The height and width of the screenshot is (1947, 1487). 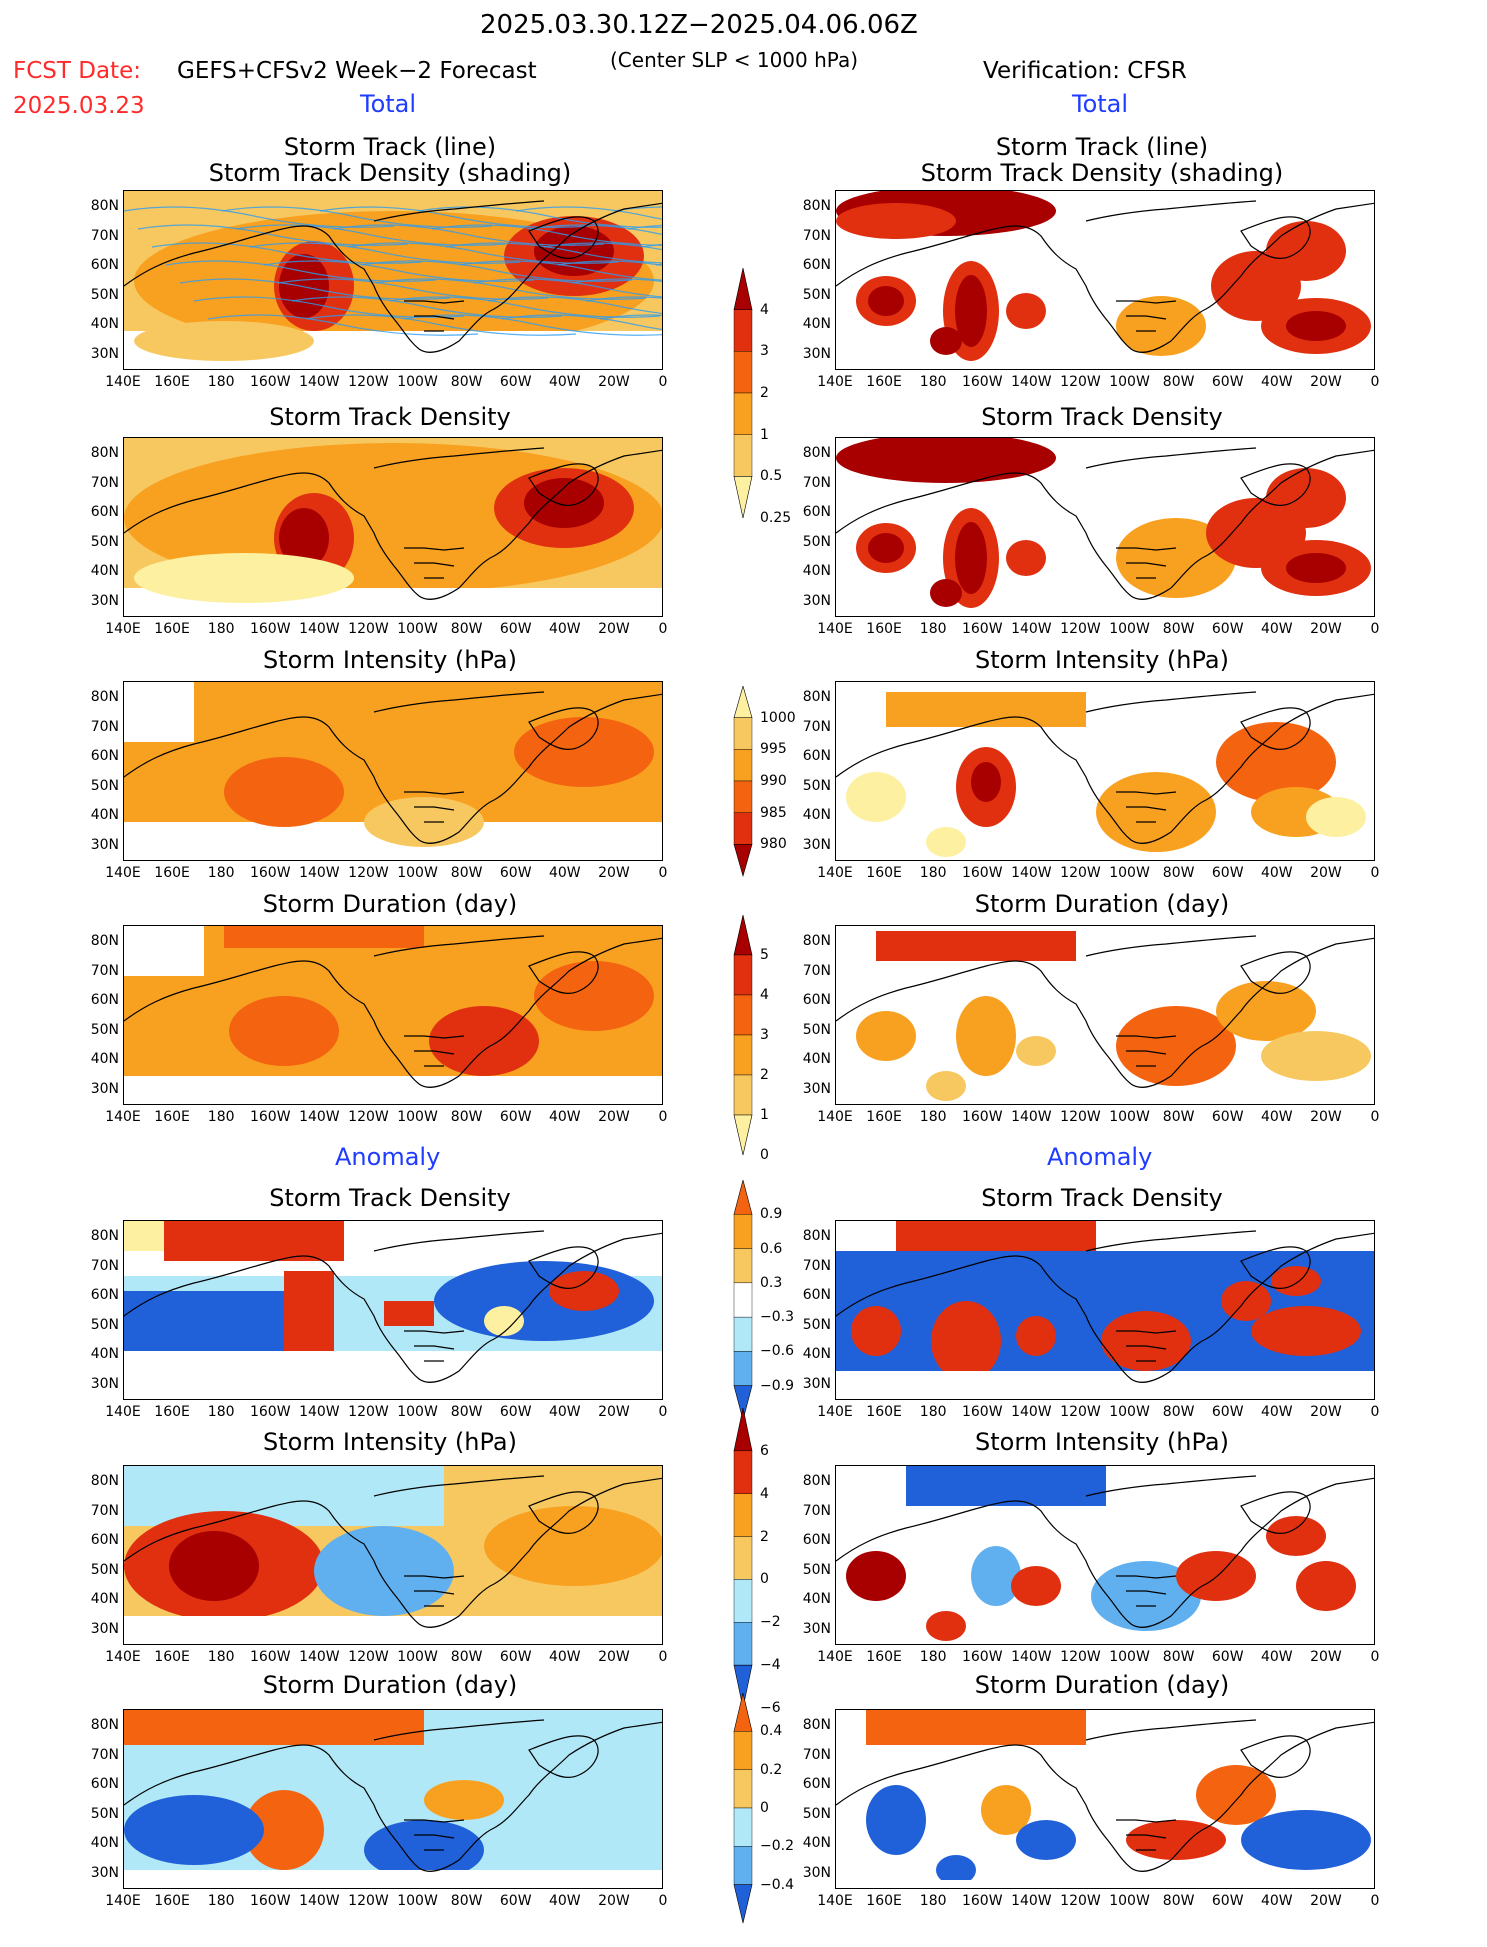 What do you see at coordinates (393, 1555) in the screenshot?
I see `map-intensity-anom-left-field` at bounding box center [393, 1555].